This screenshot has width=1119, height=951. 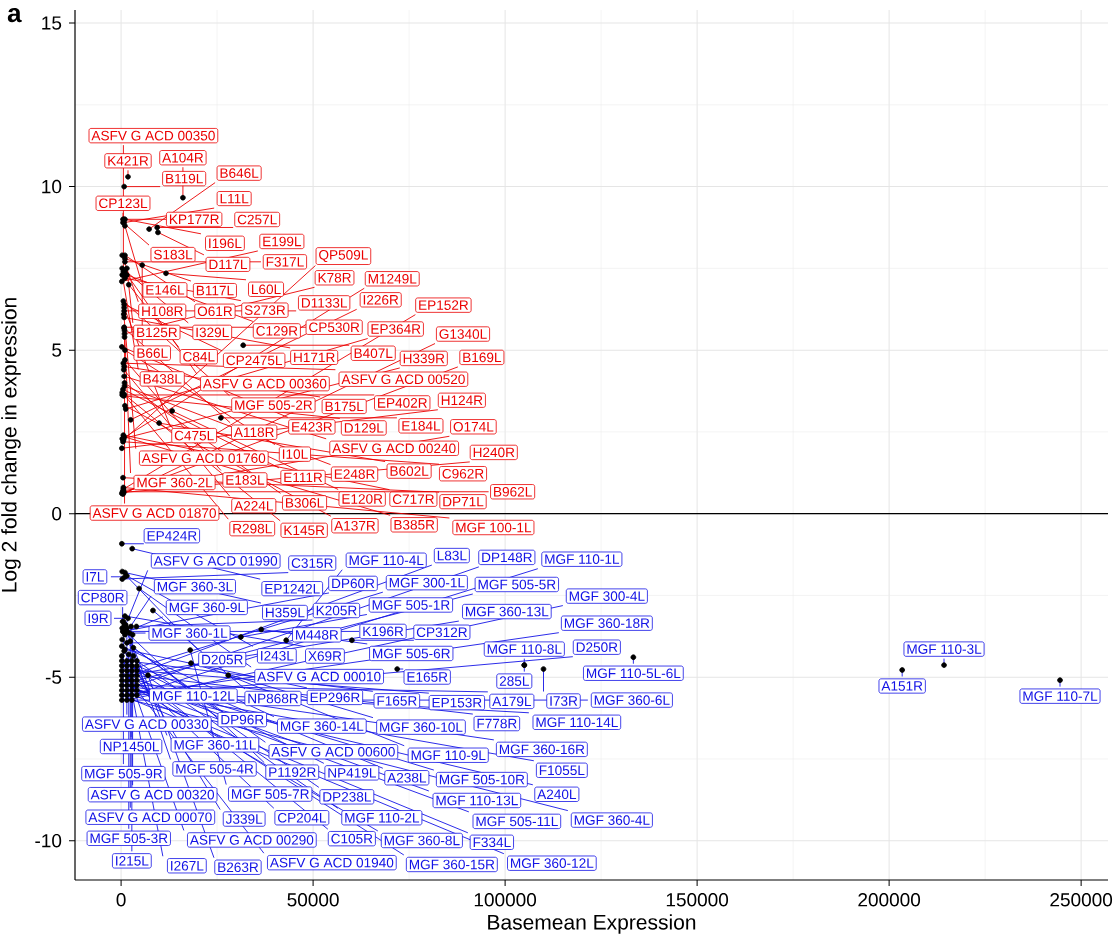 What do you see at coordinates (331, 862) in the screenshot?
I see `annotation: ASFV G ACD 01940` at bounding box center [331, 862].